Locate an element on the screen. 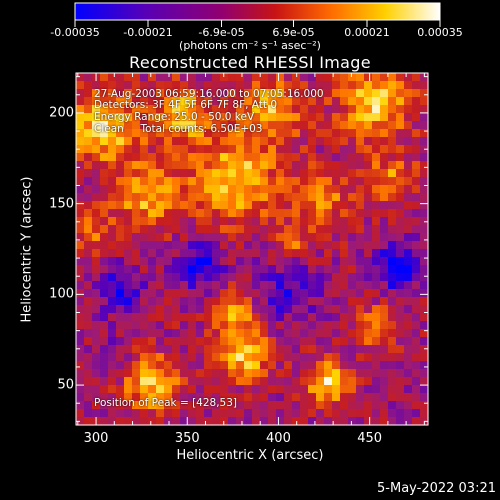 This screenshot has width=500, height=500. annotation-peak-position: Position of Peak = [428,53] is located at coordinates (166, 403).